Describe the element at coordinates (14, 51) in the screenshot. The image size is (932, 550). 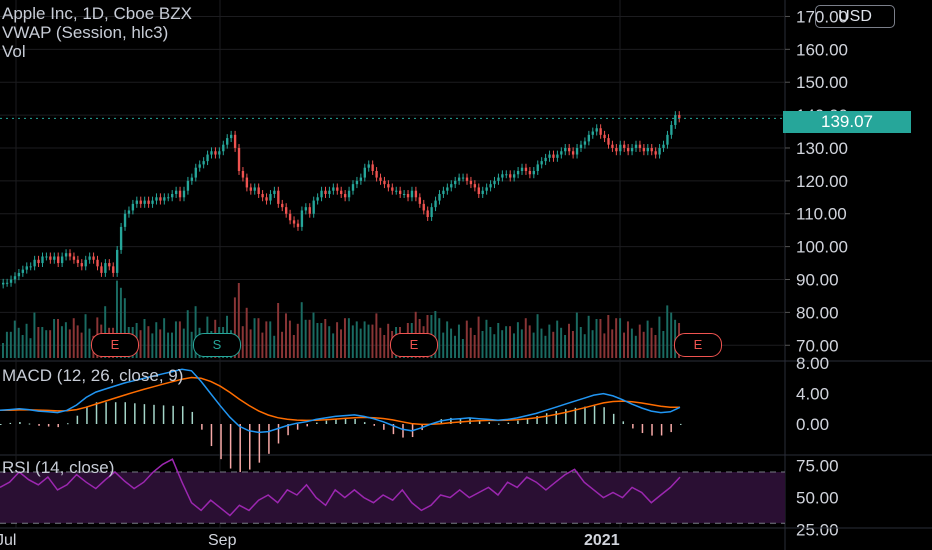
I see `vol-indicator-label: Vol` at that location.